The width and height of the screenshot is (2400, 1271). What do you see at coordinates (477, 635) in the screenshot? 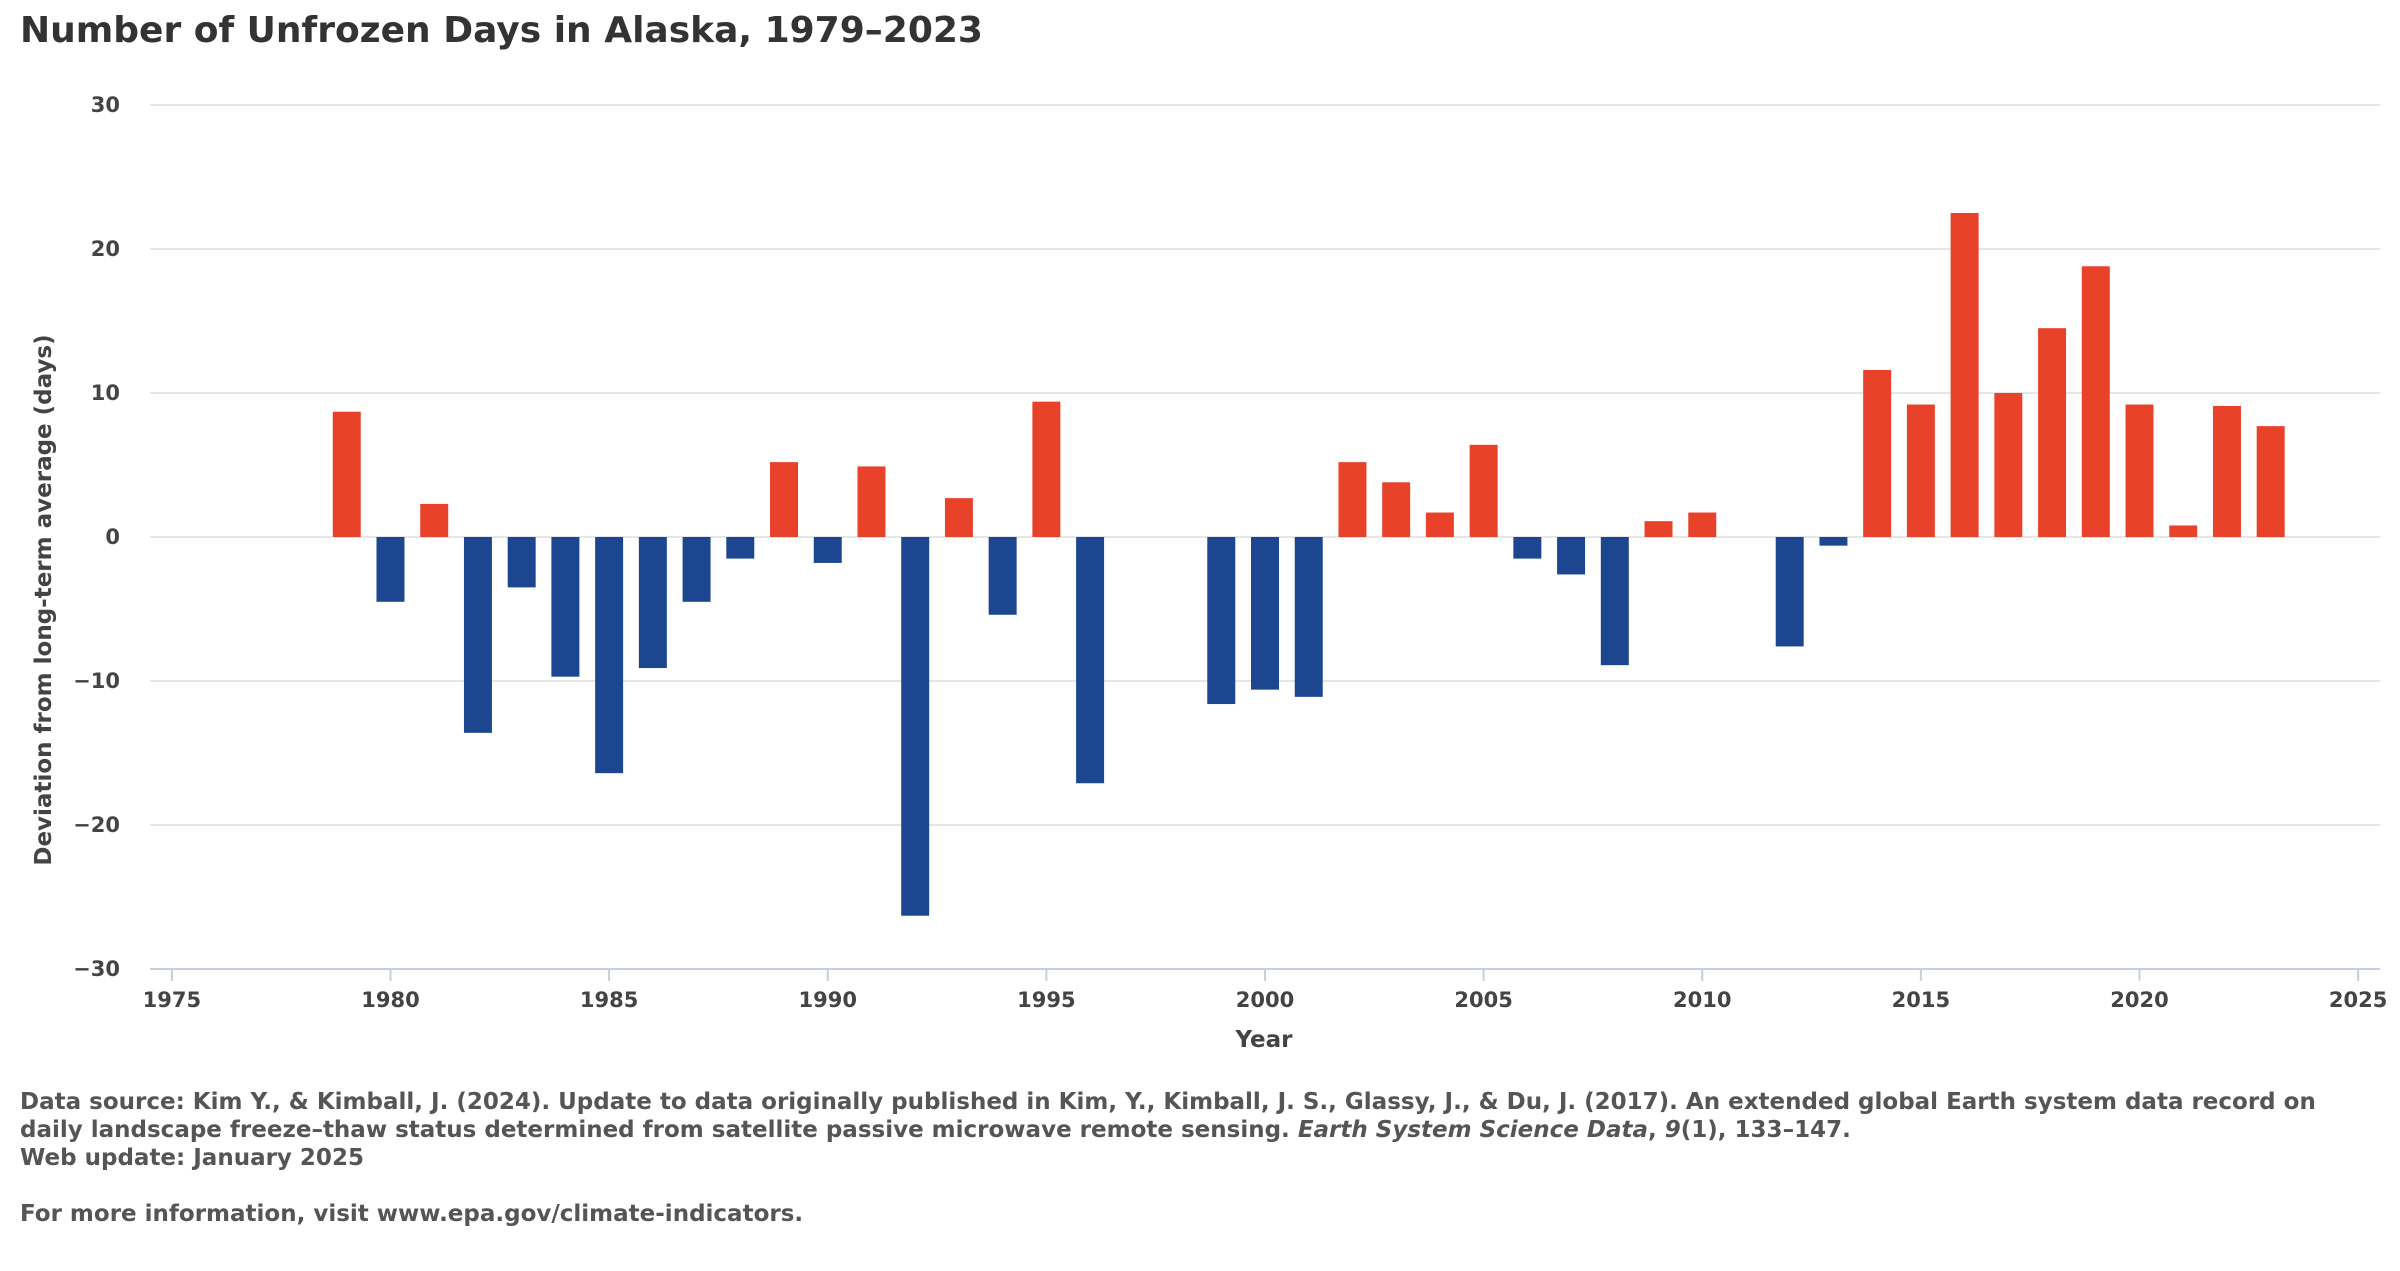
I see `bar-1982` at bounding box center [477, 635].